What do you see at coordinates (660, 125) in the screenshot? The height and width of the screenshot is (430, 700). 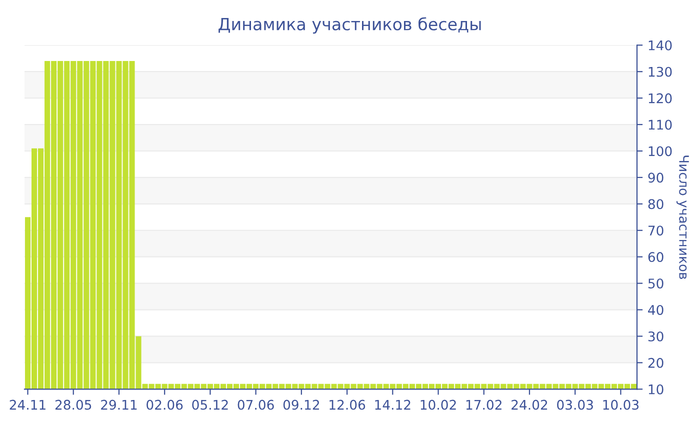 I see `y-tick-label: 110` at bounding box center [660, 125].